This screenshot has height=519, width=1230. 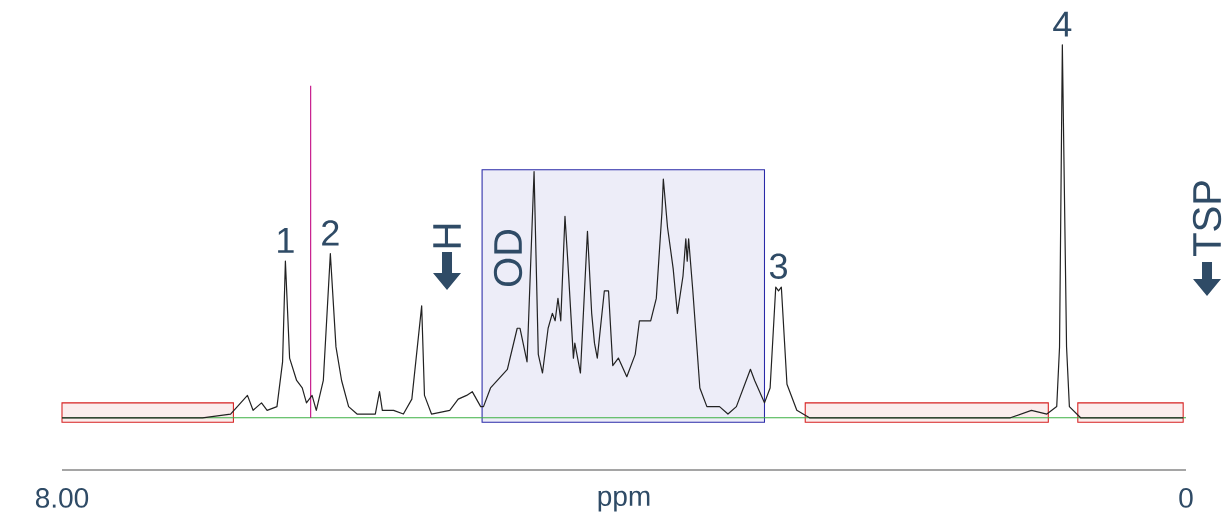 What do you see at coordinates (624, 501) in the screenshot?
I see `x-axis-title: ppm` at bounding box center [624, 501].